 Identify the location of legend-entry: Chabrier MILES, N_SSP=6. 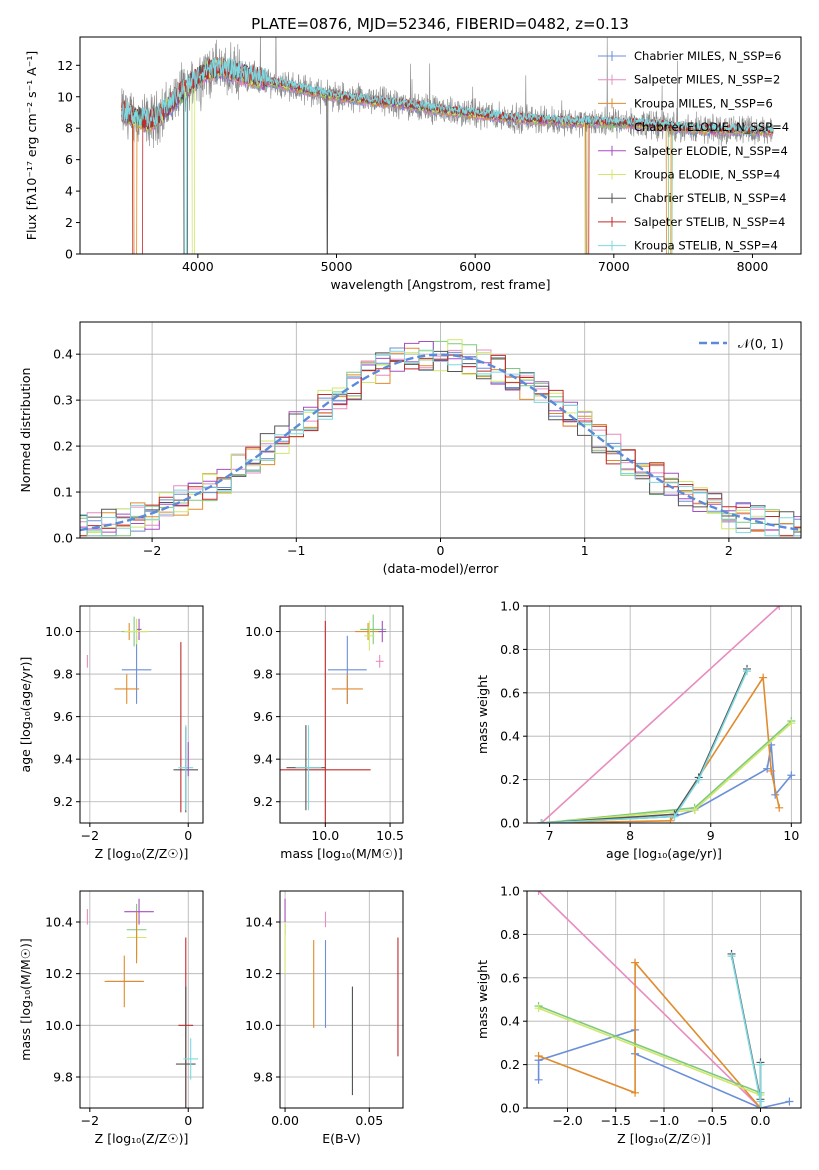
(707, 56).